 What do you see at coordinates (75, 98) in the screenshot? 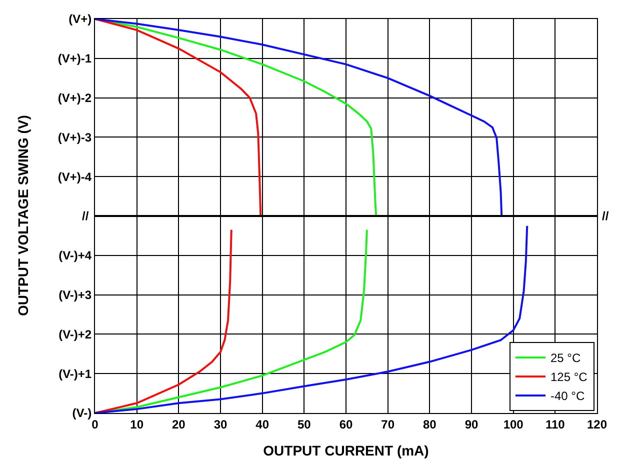
I see `y-tick-label: (V+)-2` at bounding box center [75, 98].